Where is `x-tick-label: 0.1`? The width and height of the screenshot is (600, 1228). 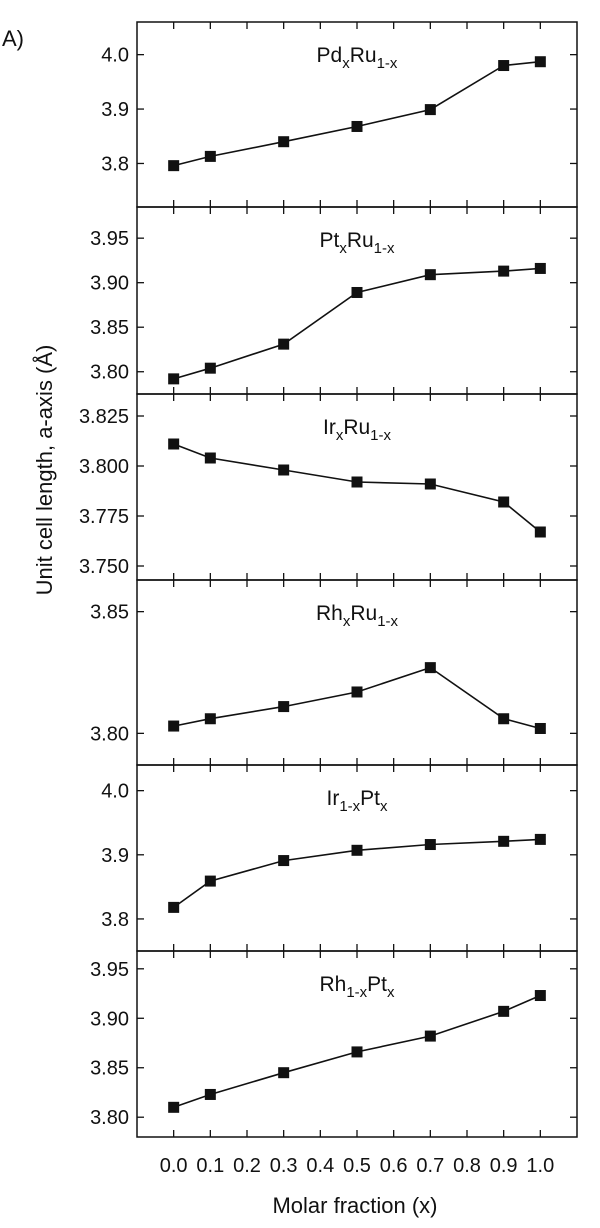
x-tick-label: 0.1 is located at coordinates (210, 1166).